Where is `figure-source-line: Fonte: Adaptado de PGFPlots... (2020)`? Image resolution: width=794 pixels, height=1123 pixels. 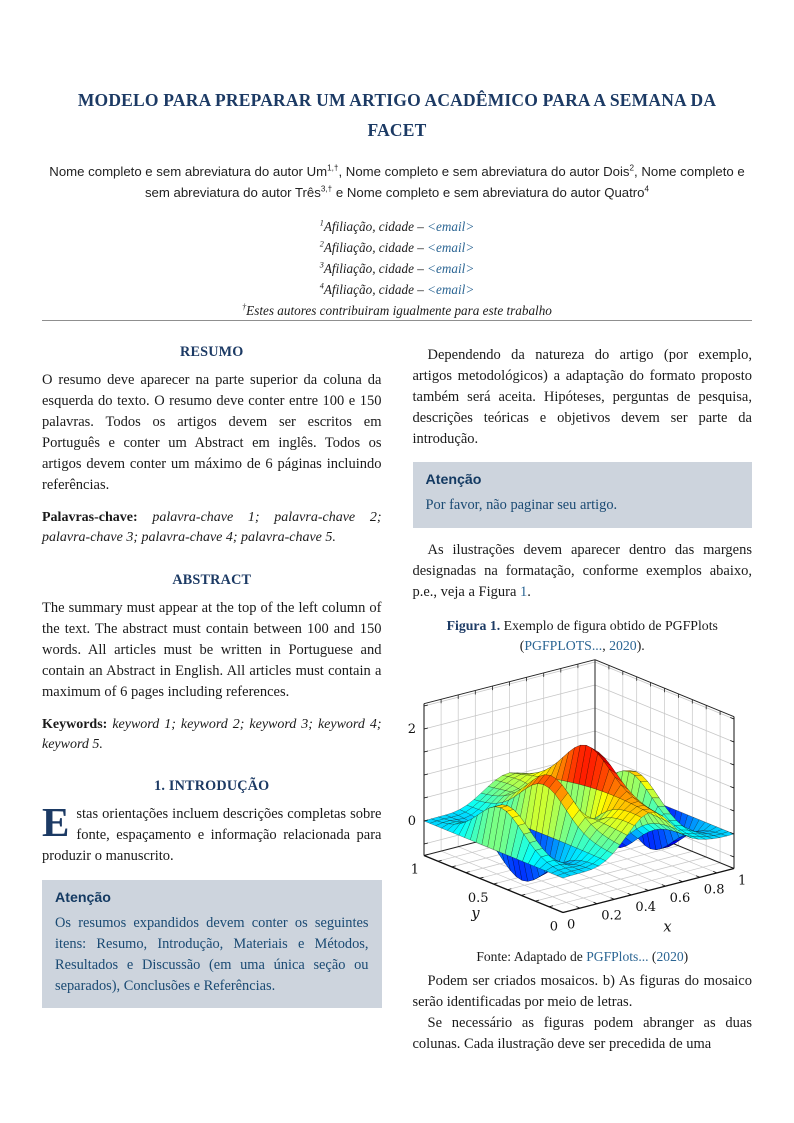 figure-source-line: Fonte: Adaptado de PGFPlots... (2020) is located at coordinates (583, 957).